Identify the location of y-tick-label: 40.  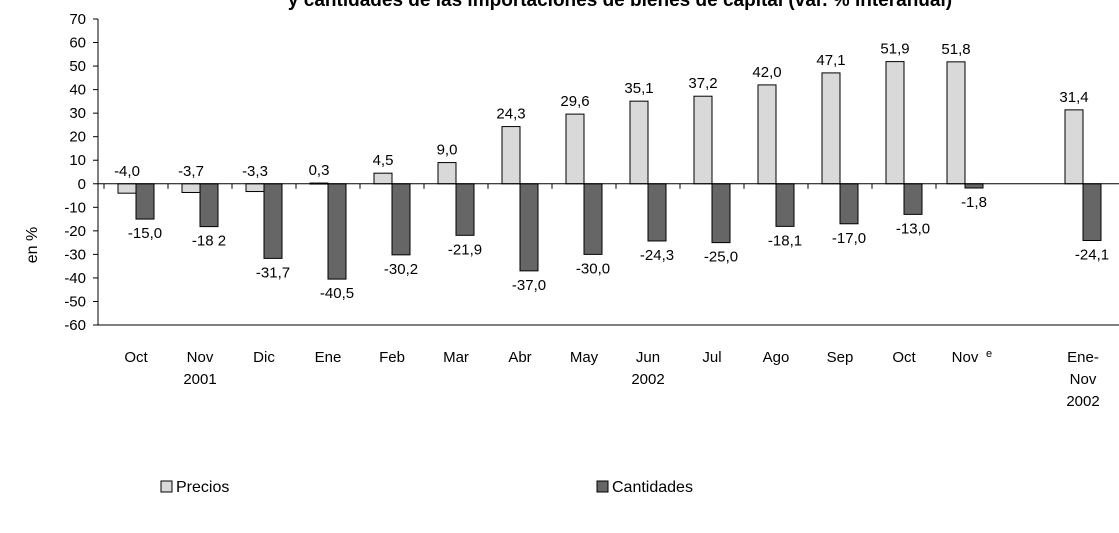
(77, 90).